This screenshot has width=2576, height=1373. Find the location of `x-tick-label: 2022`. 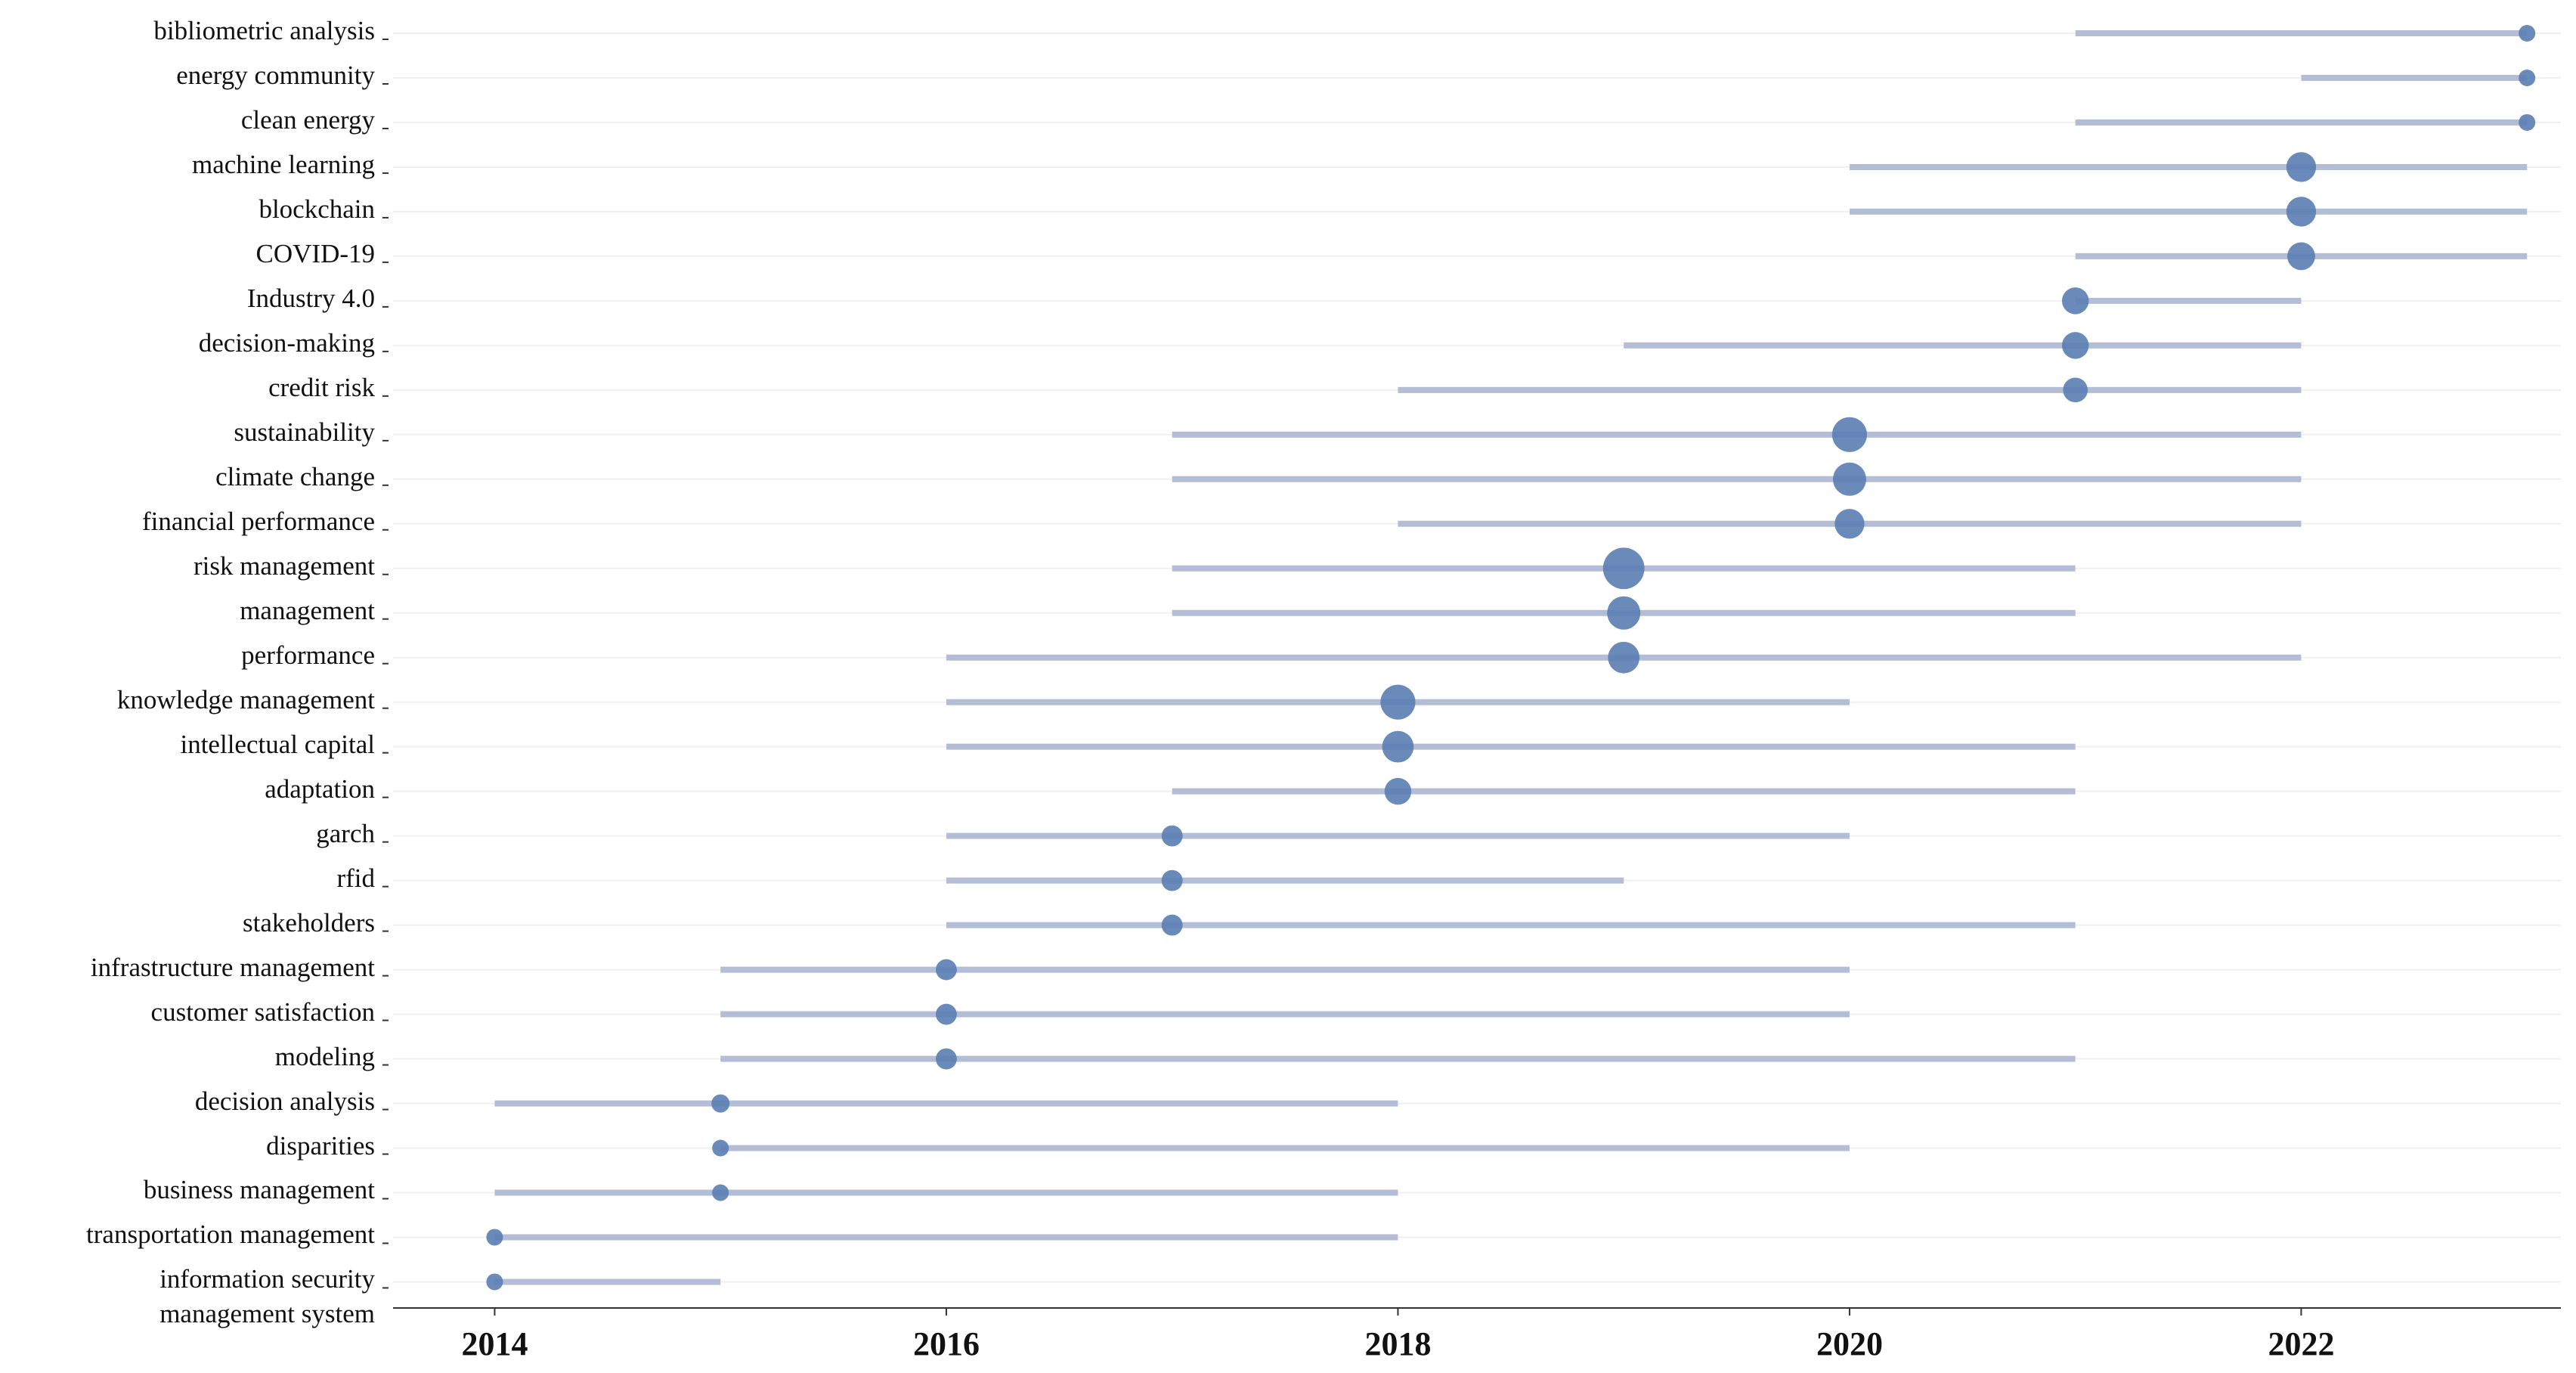

x-tick-label: 2022 is located at coordinates (2301, 1343).